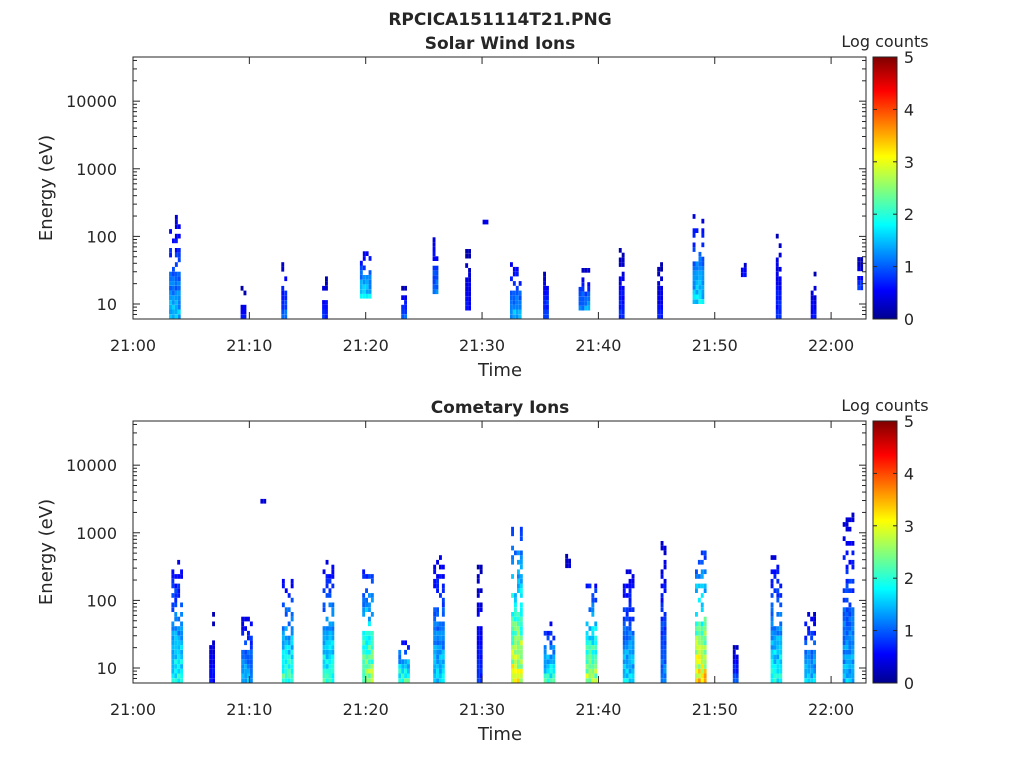 Image resolution: width=1024 pixels, height=768 pixels. What do you see at coordinates (249, 345) in the screenshot?
I see `x-tick-label: 21:10` at bounding box center [249, 345].